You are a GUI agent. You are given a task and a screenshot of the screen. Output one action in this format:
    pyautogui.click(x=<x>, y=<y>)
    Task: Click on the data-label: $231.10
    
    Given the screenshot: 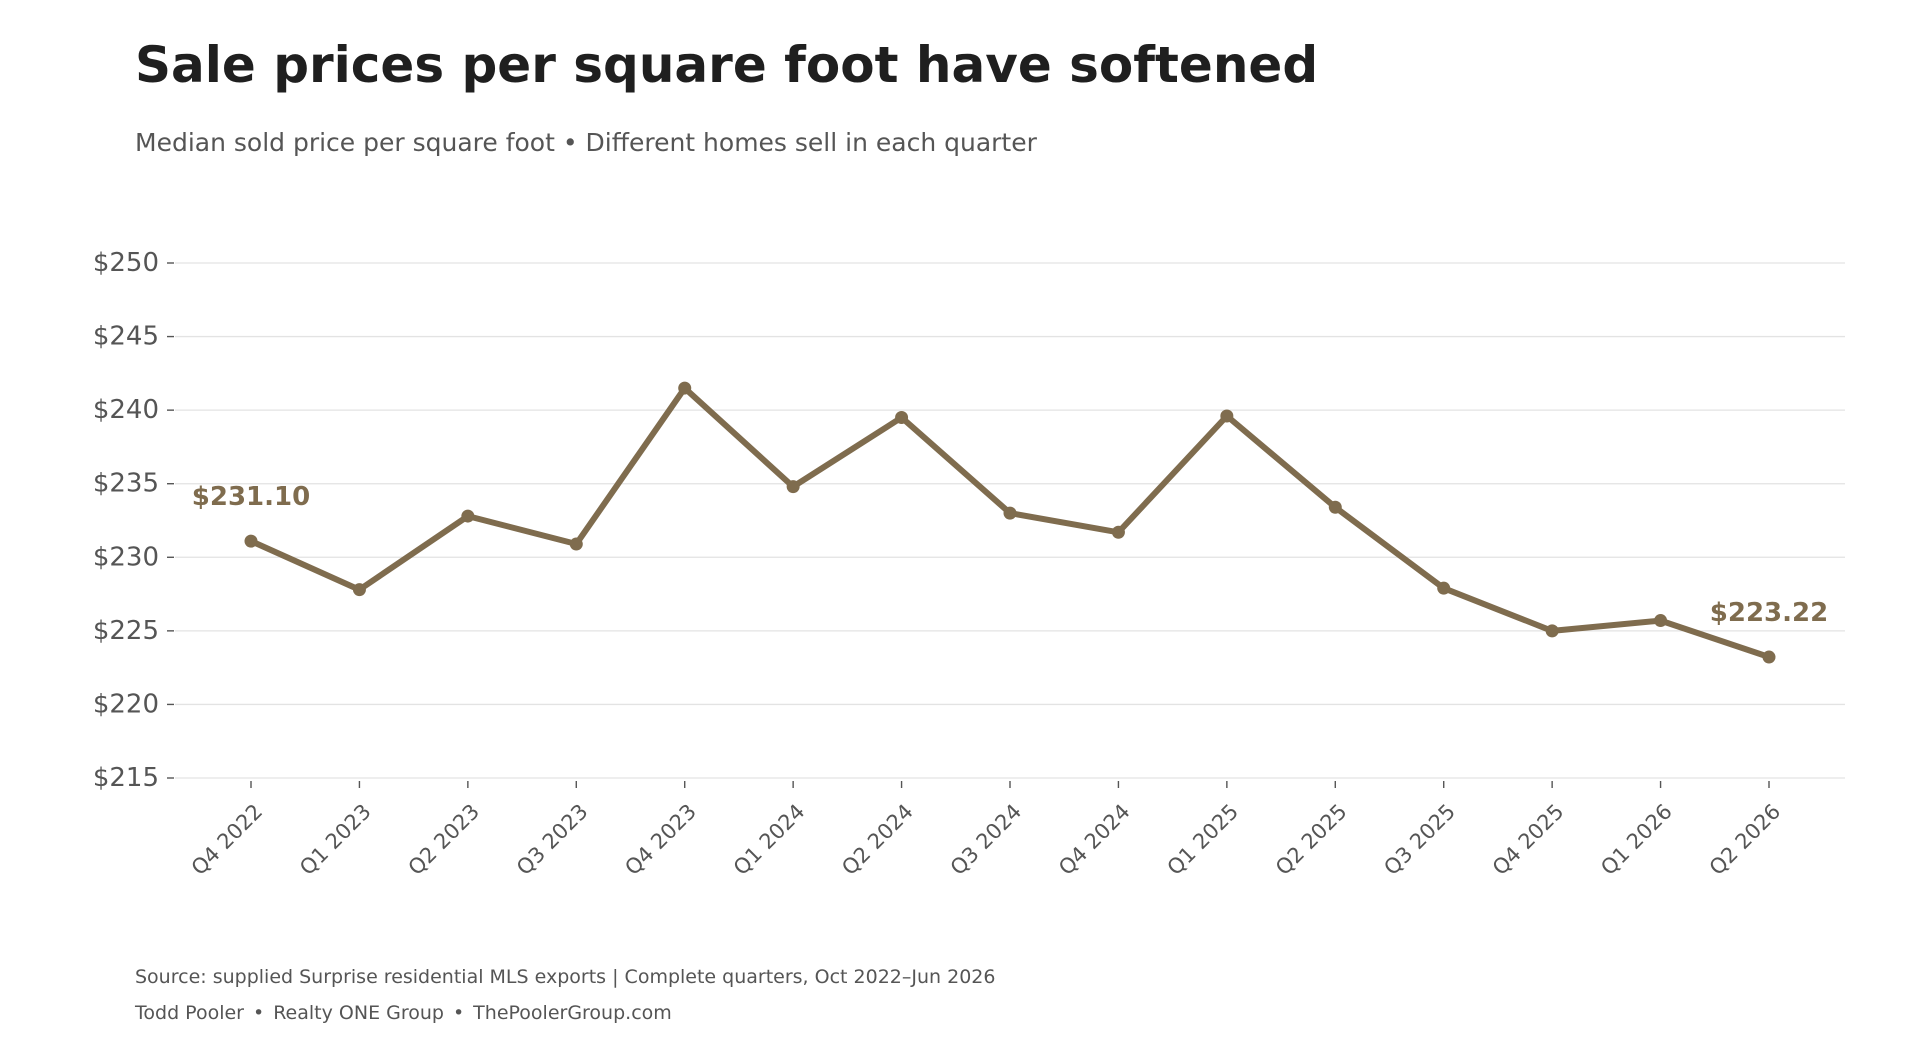 What is the action you would take?
    pyautogui.click(x=251, y=497)
    